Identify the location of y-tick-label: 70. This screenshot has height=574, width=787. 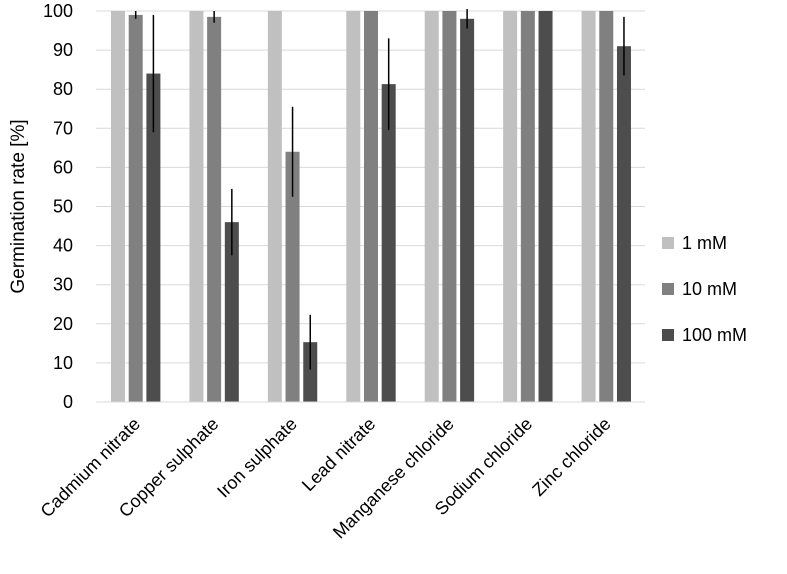
(63, 128).